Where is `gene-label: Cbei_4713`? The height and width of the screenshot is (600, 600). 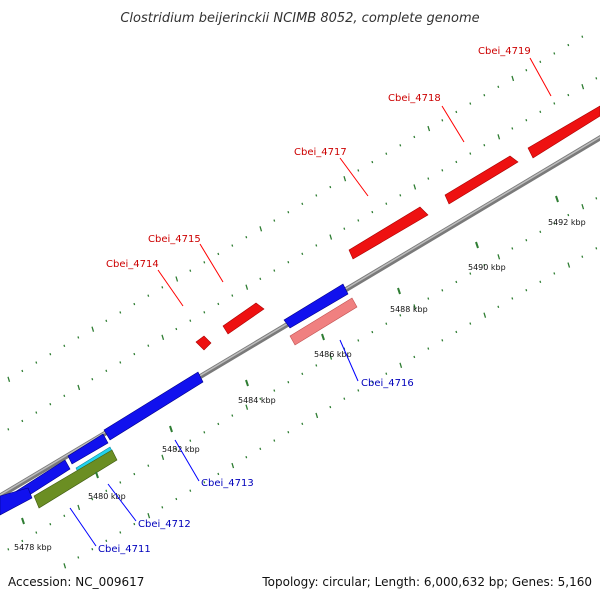
gene-label: Cbei_4713 is located at coordinates (227, 483).